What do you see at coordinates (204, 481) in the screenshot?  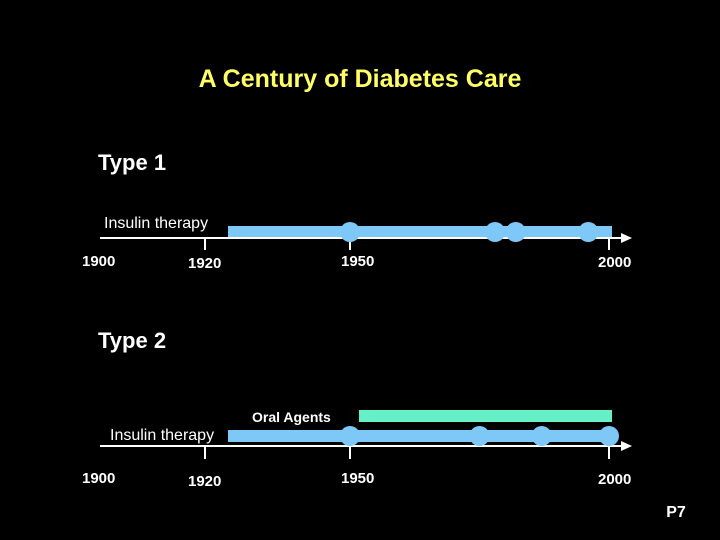 I see `type2-year-1920: 1920` at bounding box center [204, 481].